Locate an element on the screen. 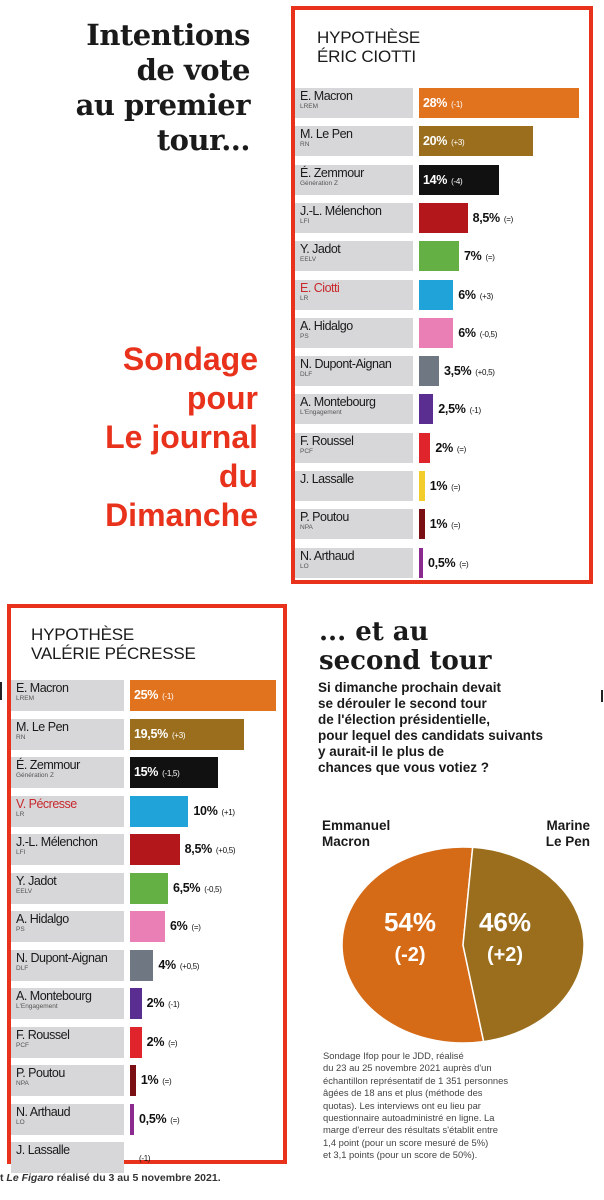 The image size is (604, 1200). bar-value-label: 7% is located at coordinates (473, 256).